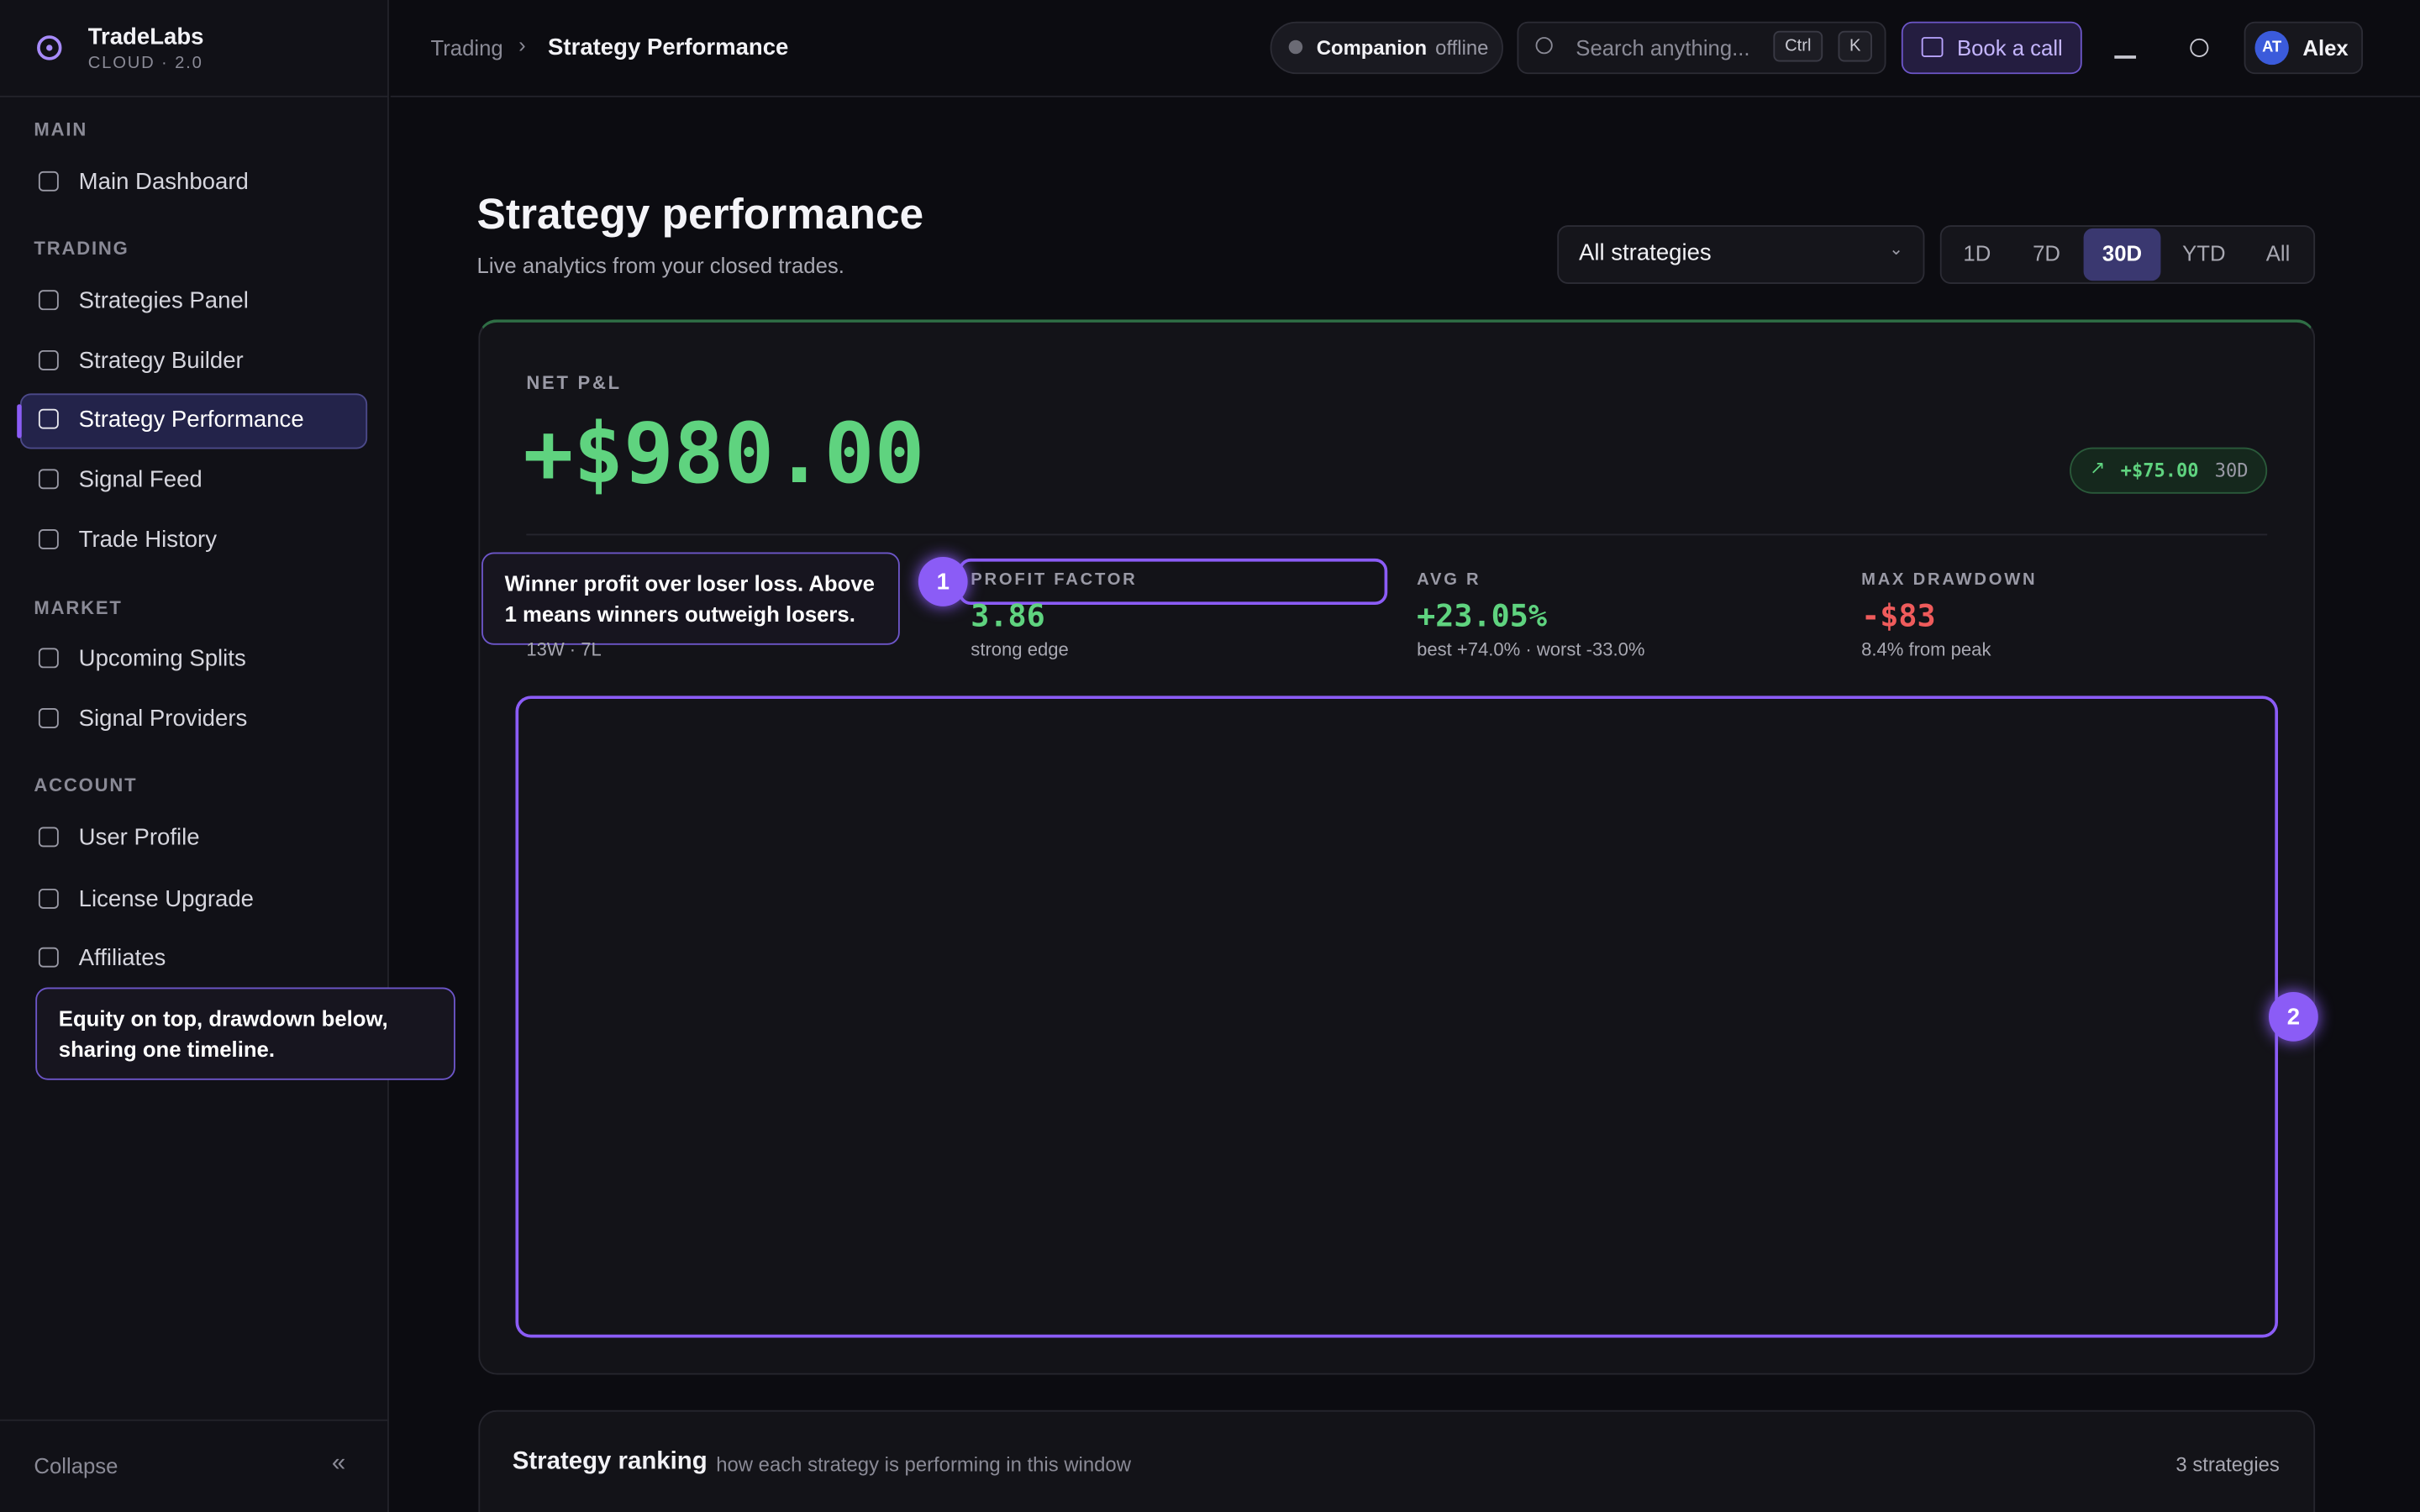 The height and width of the screenshot is (1512, 2420). What do you see at coordinates (1645, 252) in the screenshot?
I see `filter-value: All strategies` at bounding box center [1645, 252].